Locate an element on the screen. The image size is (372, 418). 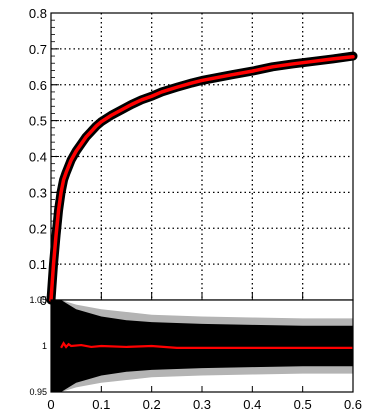
x-tick-label: 0.2 is located at coordinates (152, 404).